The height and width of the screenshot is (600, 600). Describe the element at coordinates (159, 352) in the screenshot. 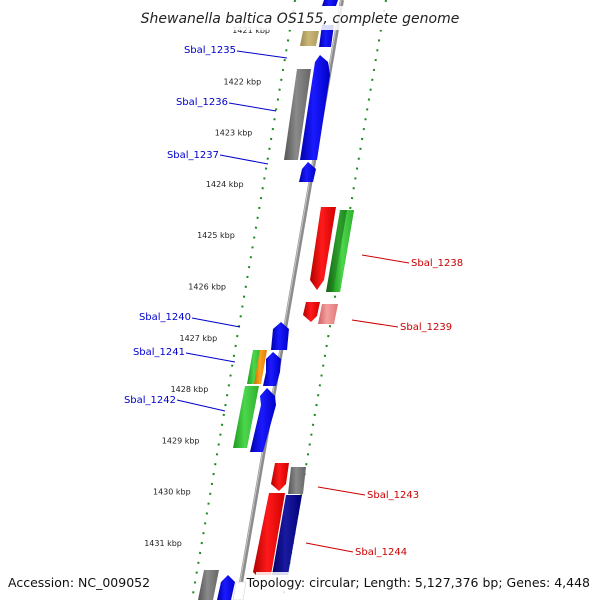

I see `gene-label: Sbal_1241` at that location.